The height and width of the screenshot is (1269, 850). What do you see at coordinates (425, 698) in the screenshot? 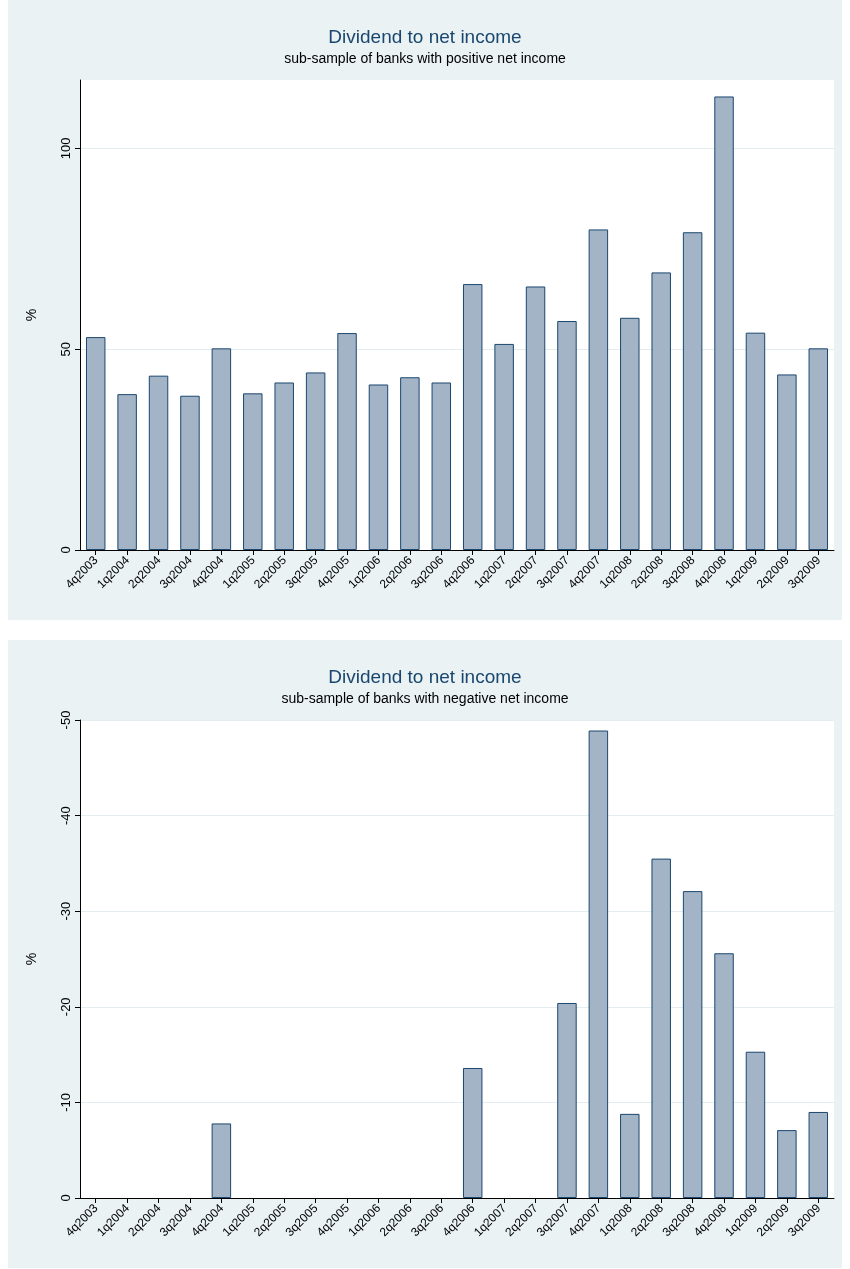
I see `chart-subtitle: sub-sample of banks with negative net income` at bounding box center [425, 698].